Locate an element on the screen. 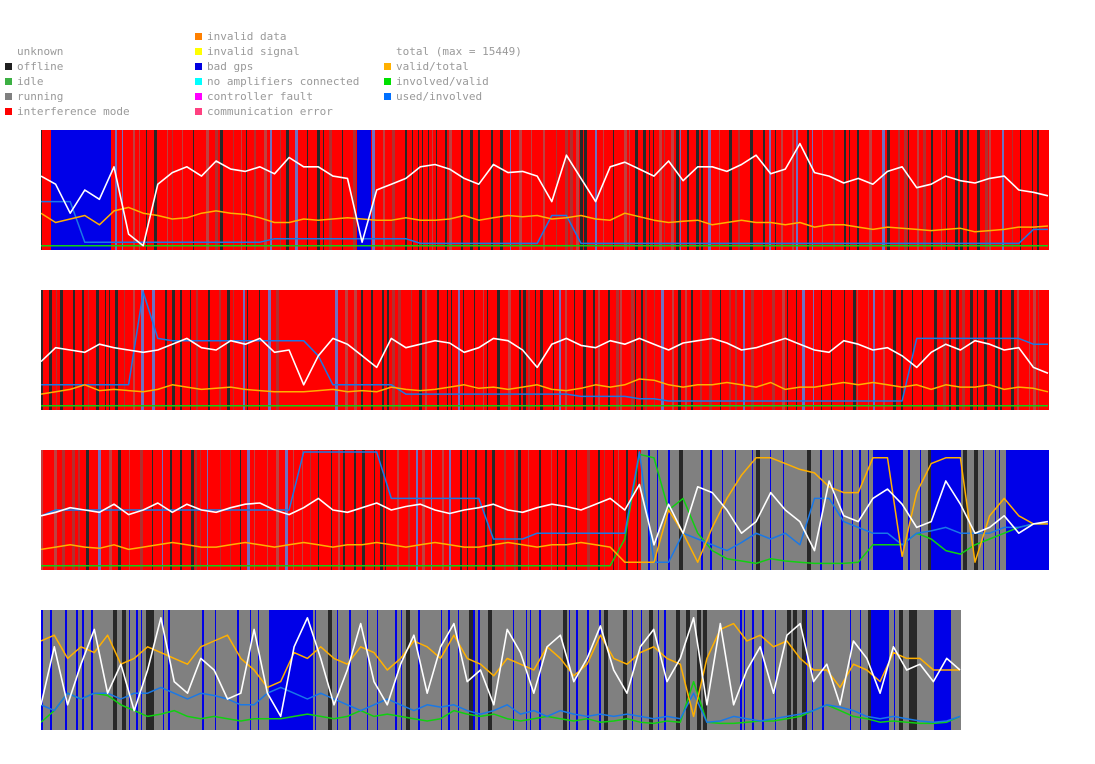 Image resolution: width=1095 pixels, height=764 pixels. legend-label: bad gps is located at coordinates (230, 66).